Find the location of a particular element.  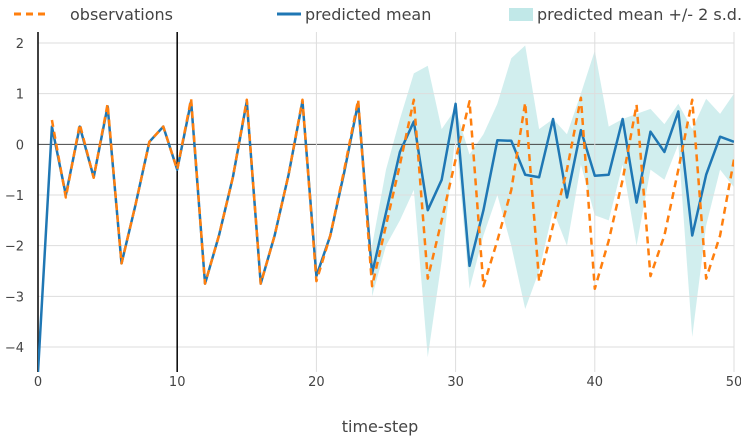

y-tick-label: 0 is located at coordinates (20, 145).